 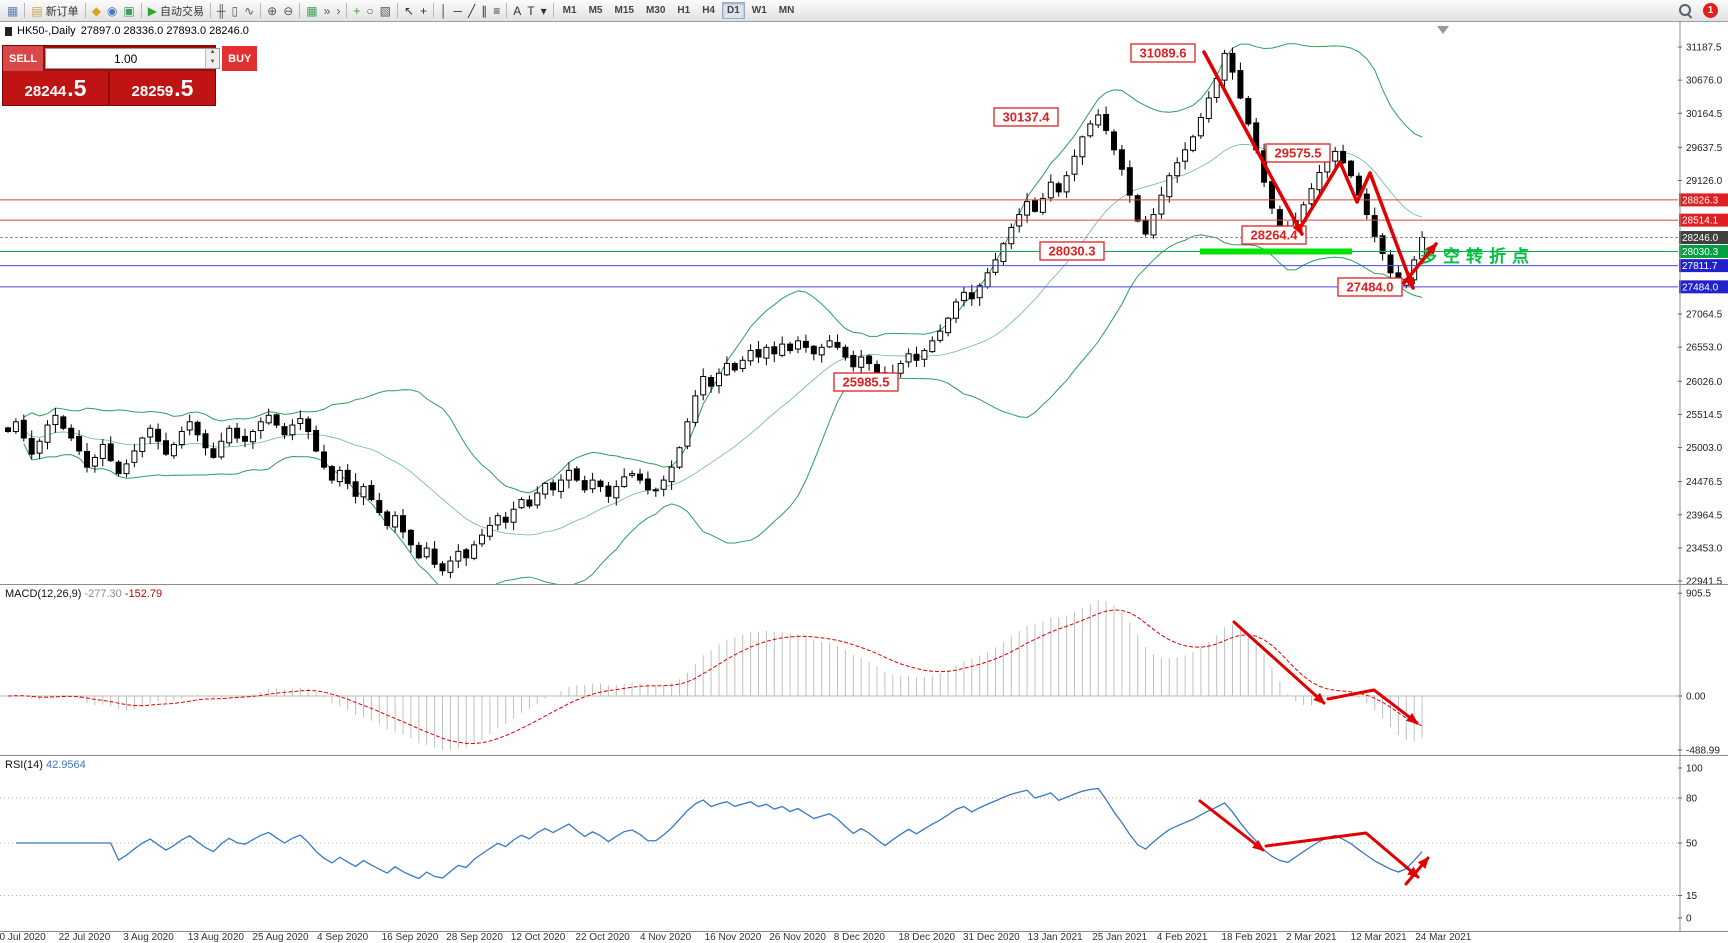 What do you see at coordinates (235, 11) in the screenshot?
I see `candlestick-chart-icon: ▯` at bounding box center [235, 11].